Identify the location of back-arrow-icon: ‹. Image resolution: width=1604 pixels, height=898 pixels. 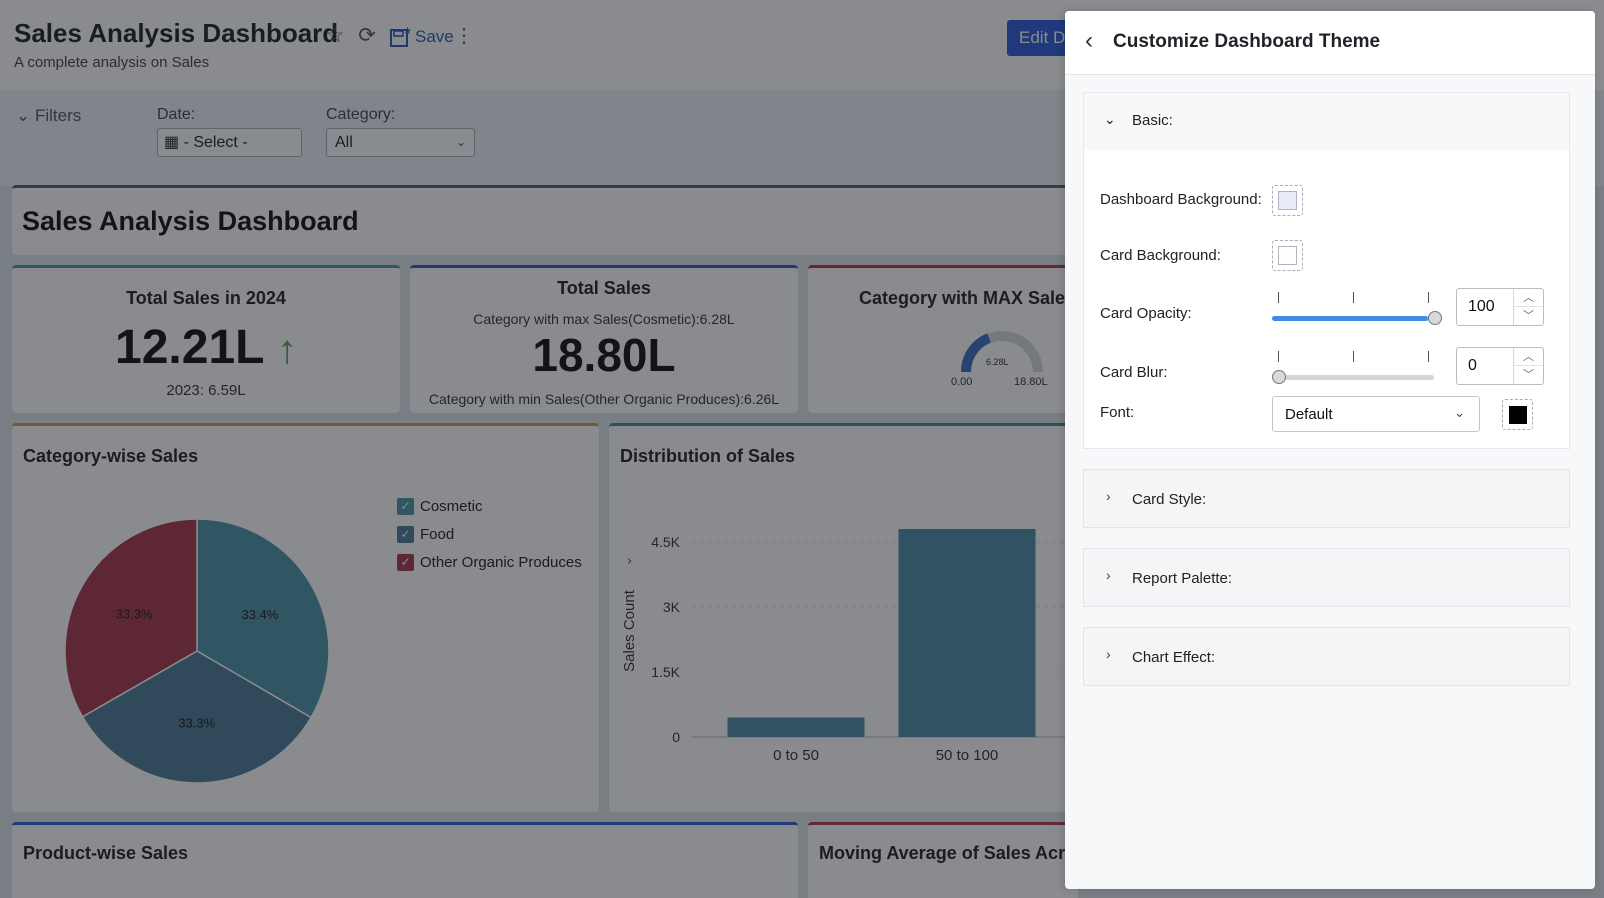
(1089, 40).